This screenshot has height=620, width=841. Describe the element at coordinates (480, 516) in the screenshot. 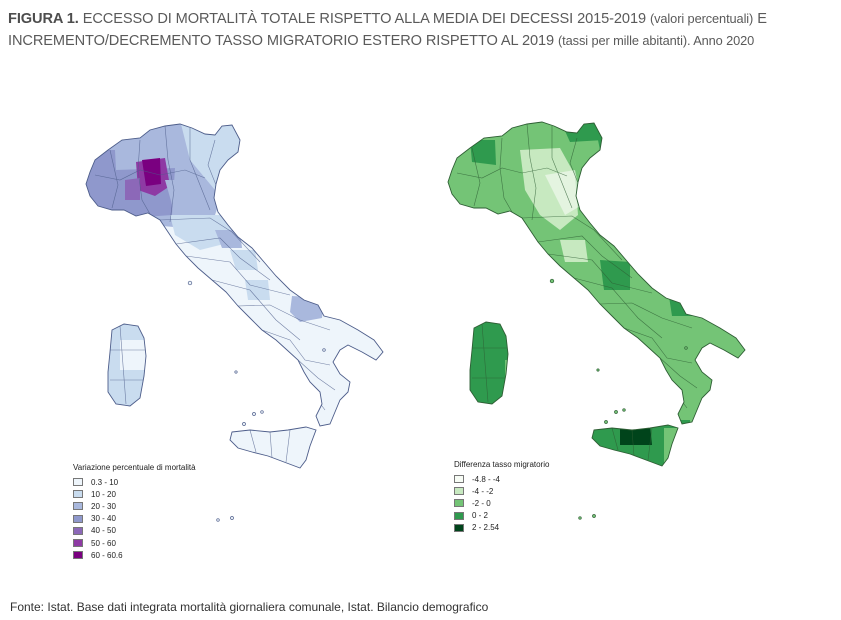

I see `migration-legend-label: 0 - 2` at that location.